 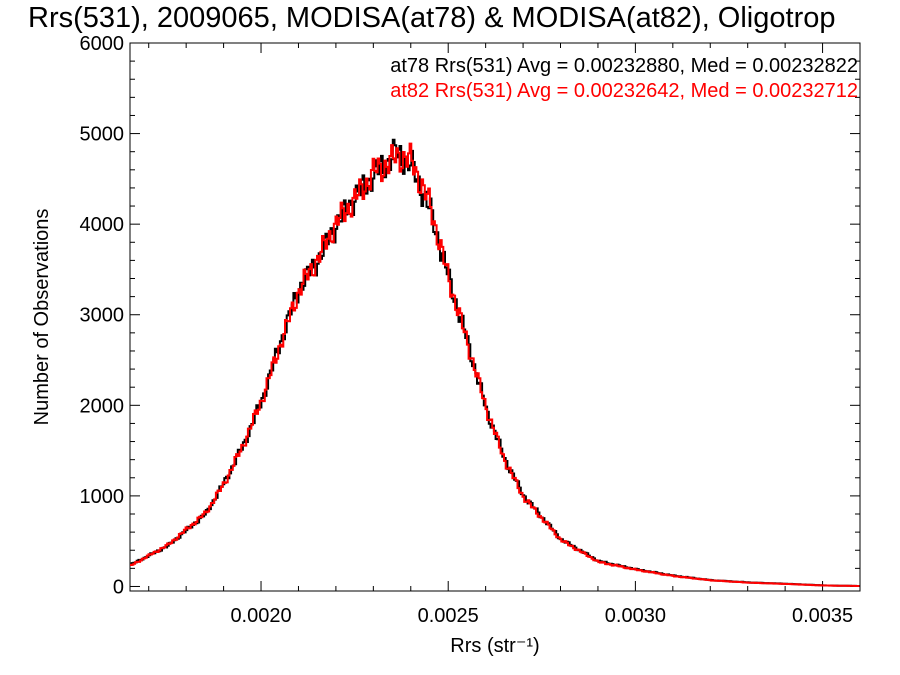 I want to click on y-tick-label: 4000, so click(x=102, y=225).